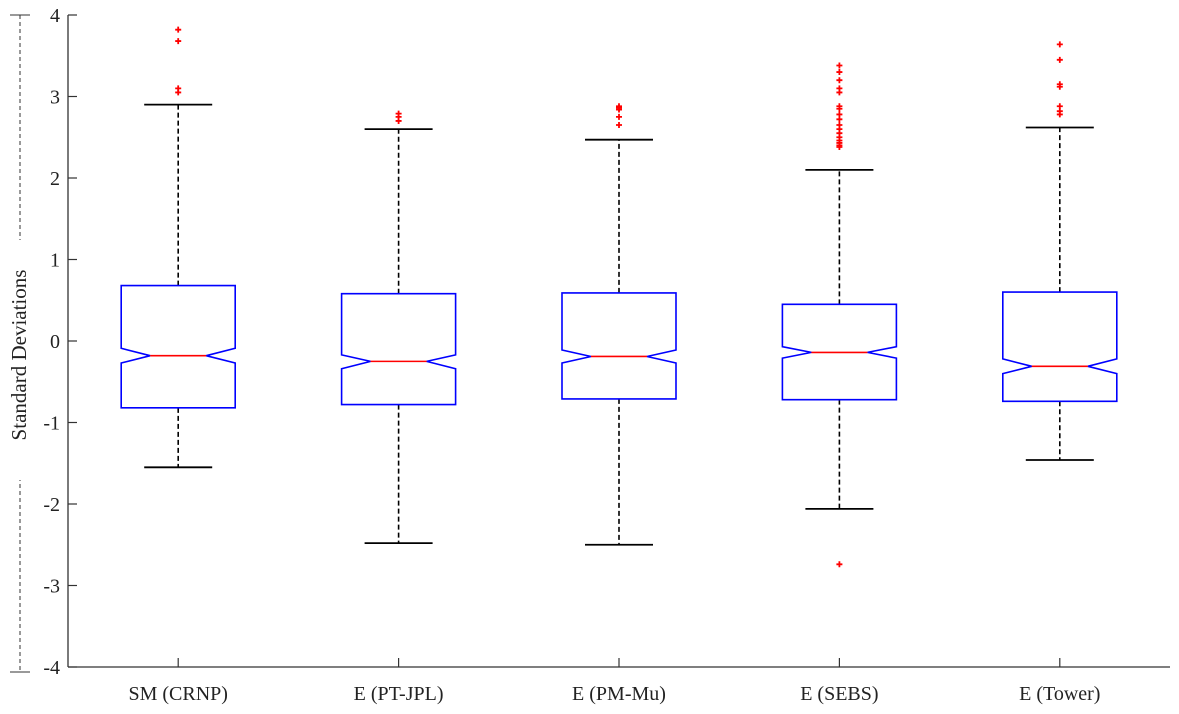  What do you see at coordinates (55, 342) in the screenshot?
I see `y-tick-label: 0` at bounding box center [55, 342].